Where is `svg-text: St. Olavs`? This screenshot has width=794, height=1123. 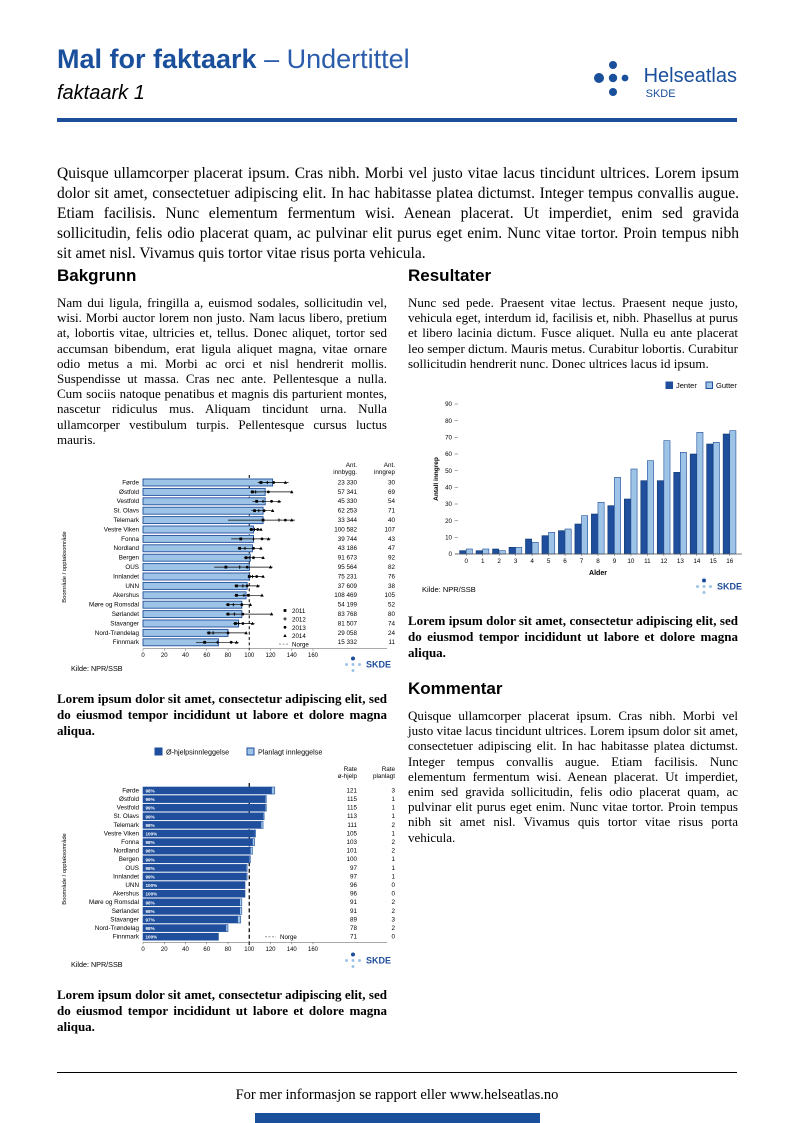
svg-text: St. Olavs is located at coordinates (126, 511).